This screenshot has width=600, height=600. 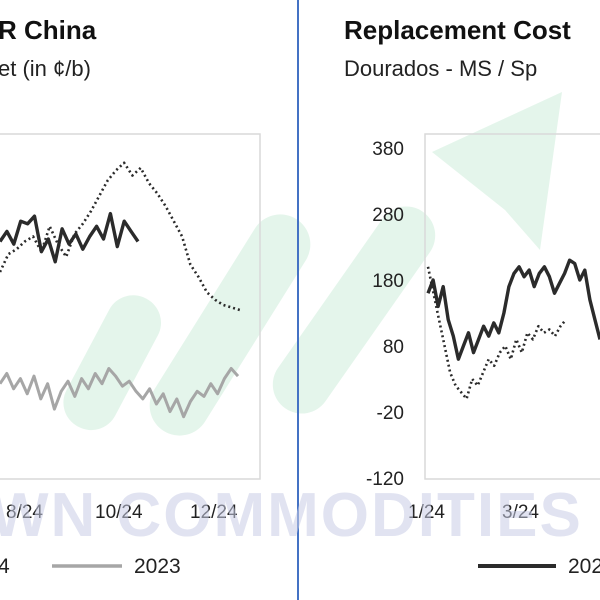 I want to click on right-y-axis: 380 280 180 80 -20 -120, so click(x=385, y=314).